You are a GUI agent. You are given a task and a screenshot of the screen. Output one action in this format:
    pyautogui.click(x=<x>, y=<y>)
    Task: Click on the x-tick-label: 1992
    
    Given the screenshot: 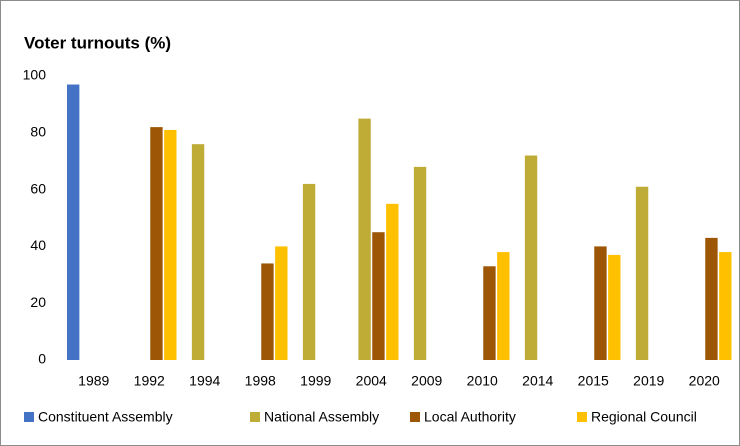 What is the action you would take?
    pyautogui.click(x=149, y=381)
    